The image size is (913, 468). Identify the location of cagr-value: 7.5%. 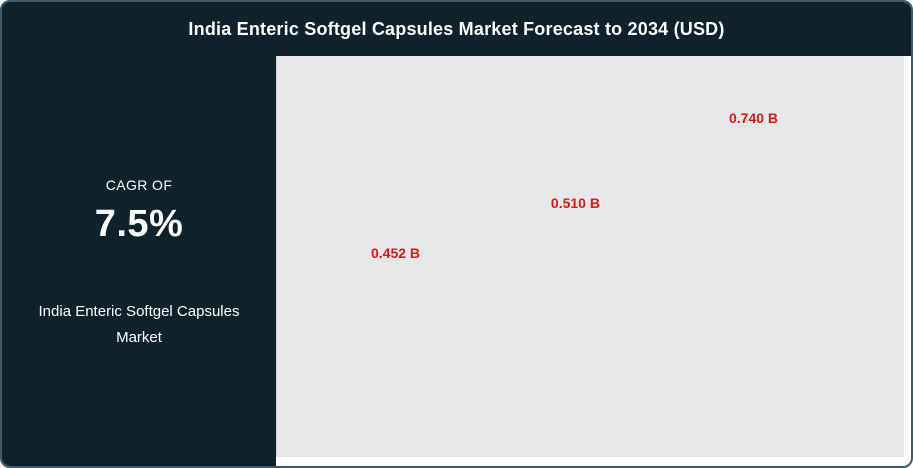
(139, 224).